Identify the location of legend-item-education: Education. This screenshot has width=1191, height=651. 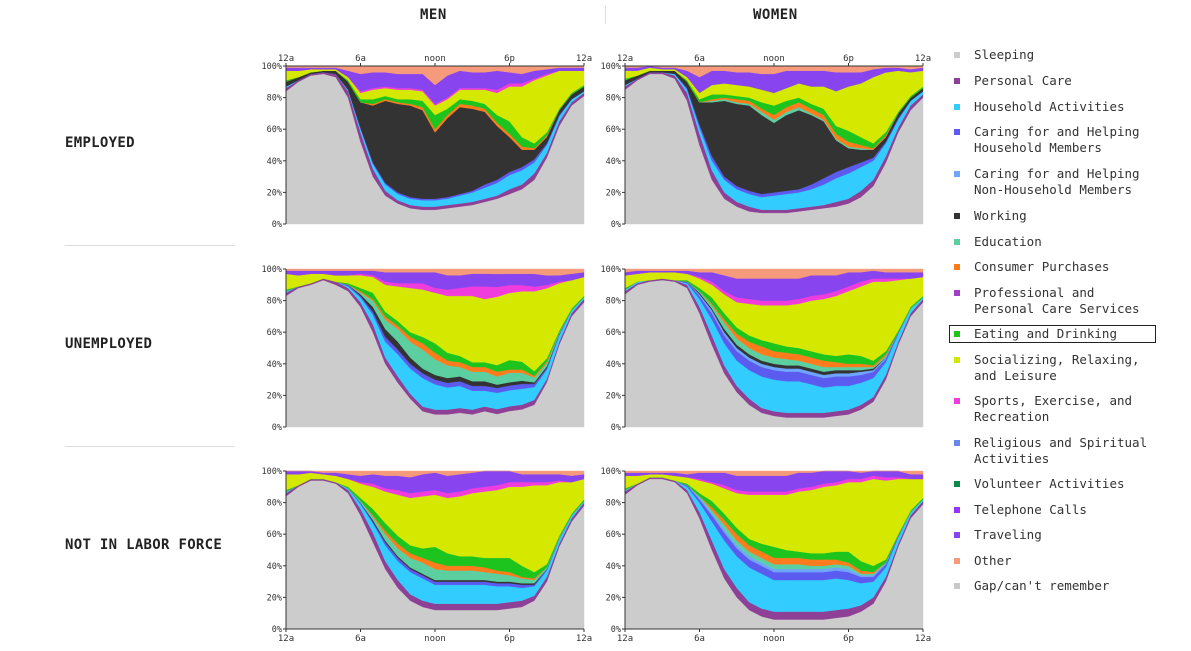
(1052, 242).